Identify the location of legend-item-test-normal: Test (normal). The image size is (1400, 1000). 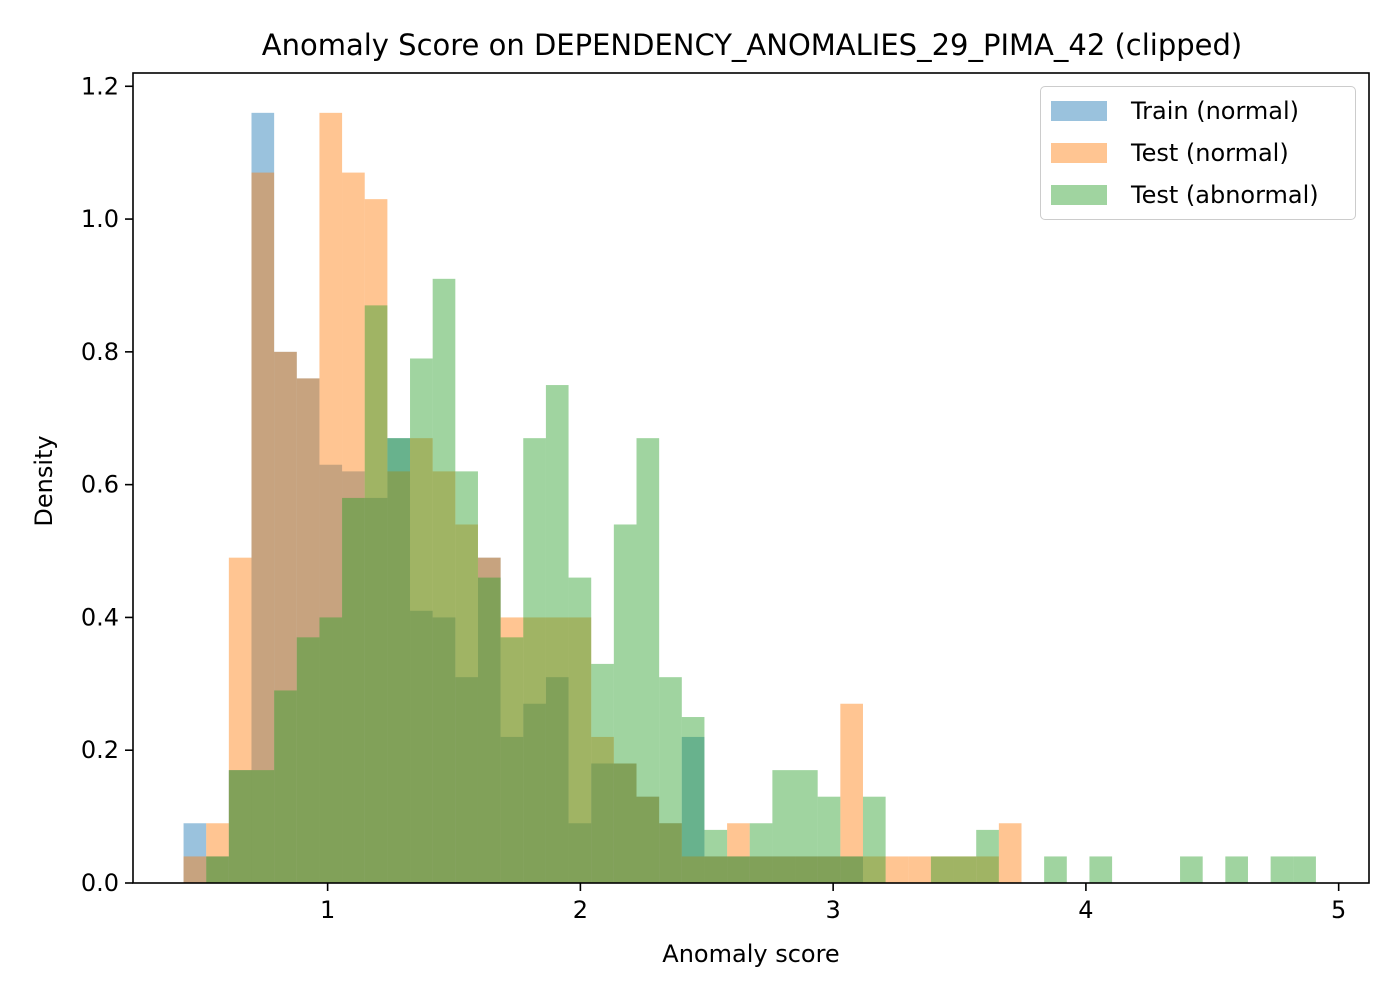
(1170, 153).